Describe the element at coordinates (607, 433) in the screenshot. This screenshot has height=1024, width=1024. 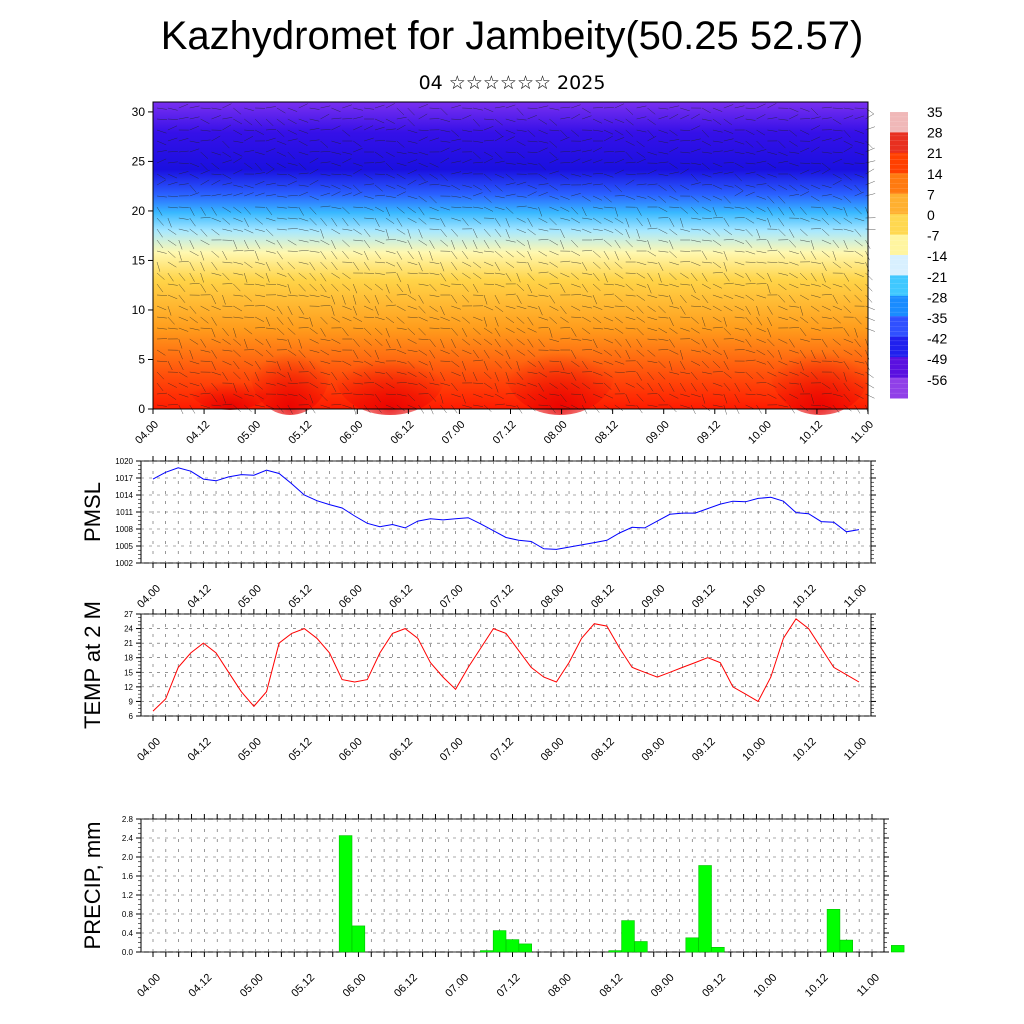
I see `x-tick-label: 08.12` at that location.